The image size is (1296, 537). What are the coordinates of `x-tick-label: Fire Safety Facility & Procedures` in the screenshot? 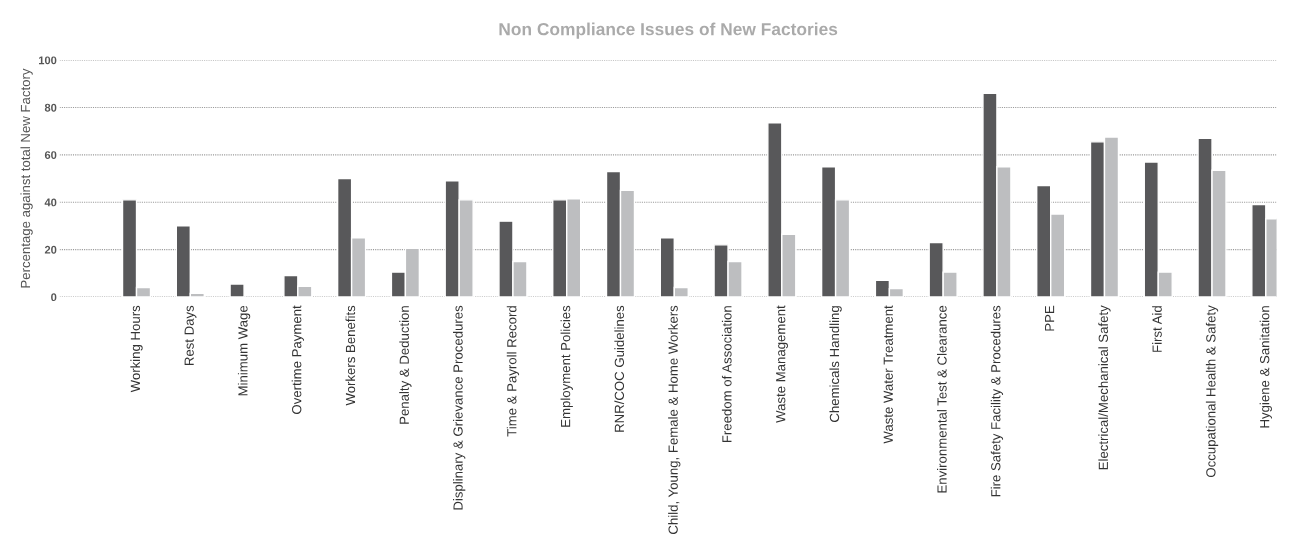 It's located at (997, 401).